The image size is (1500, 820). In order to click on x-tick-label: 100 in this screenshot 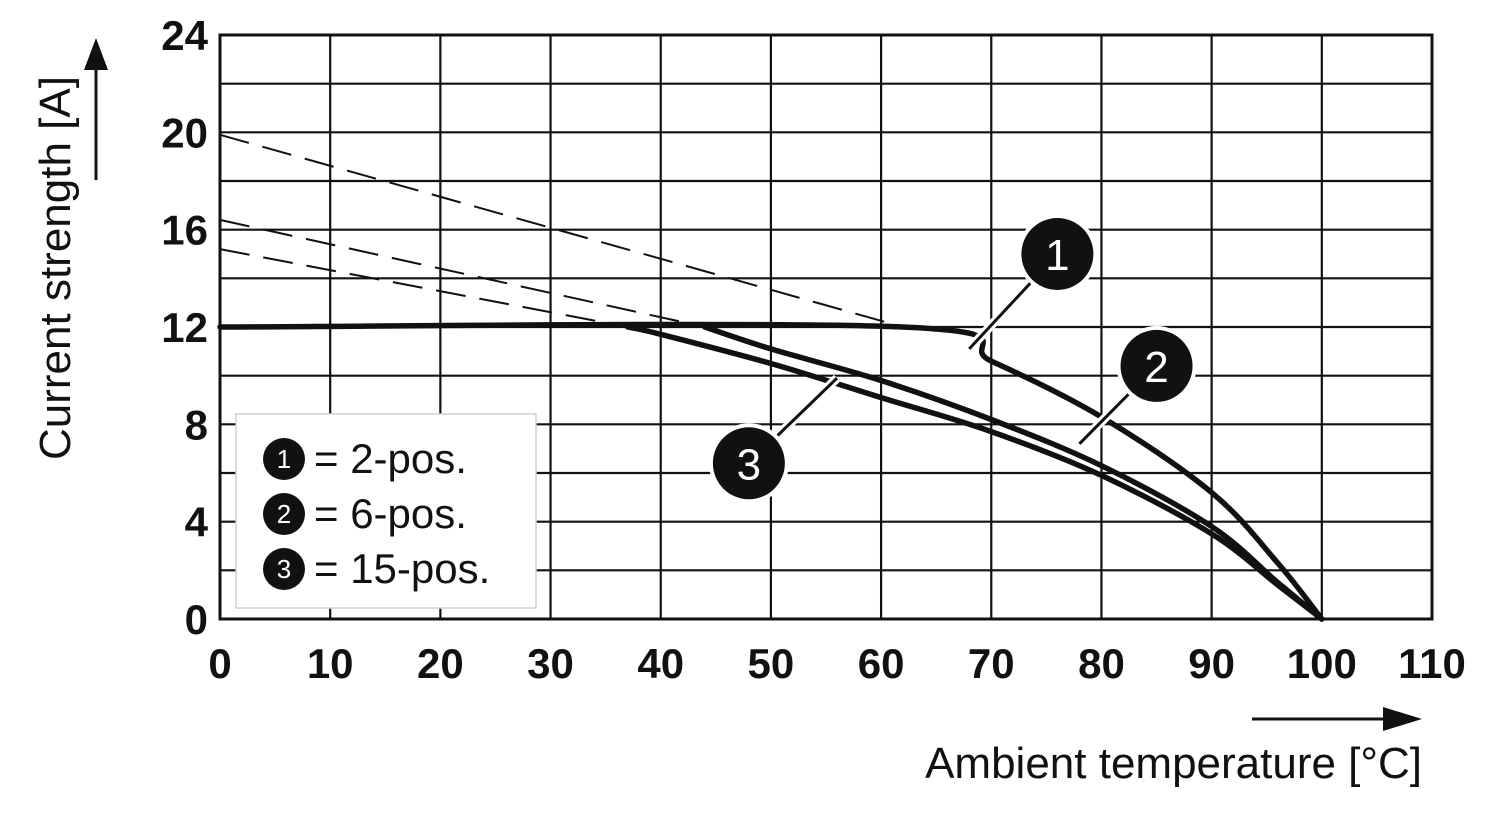, I will do `click(1322, 663)`.